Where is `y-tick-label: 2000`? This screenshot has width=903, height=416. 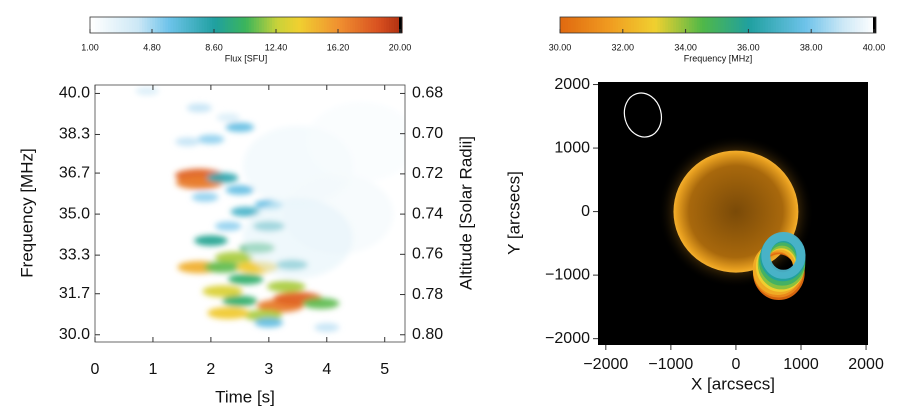
y-tick-label: 2000 is located at coordinates (572, 84).